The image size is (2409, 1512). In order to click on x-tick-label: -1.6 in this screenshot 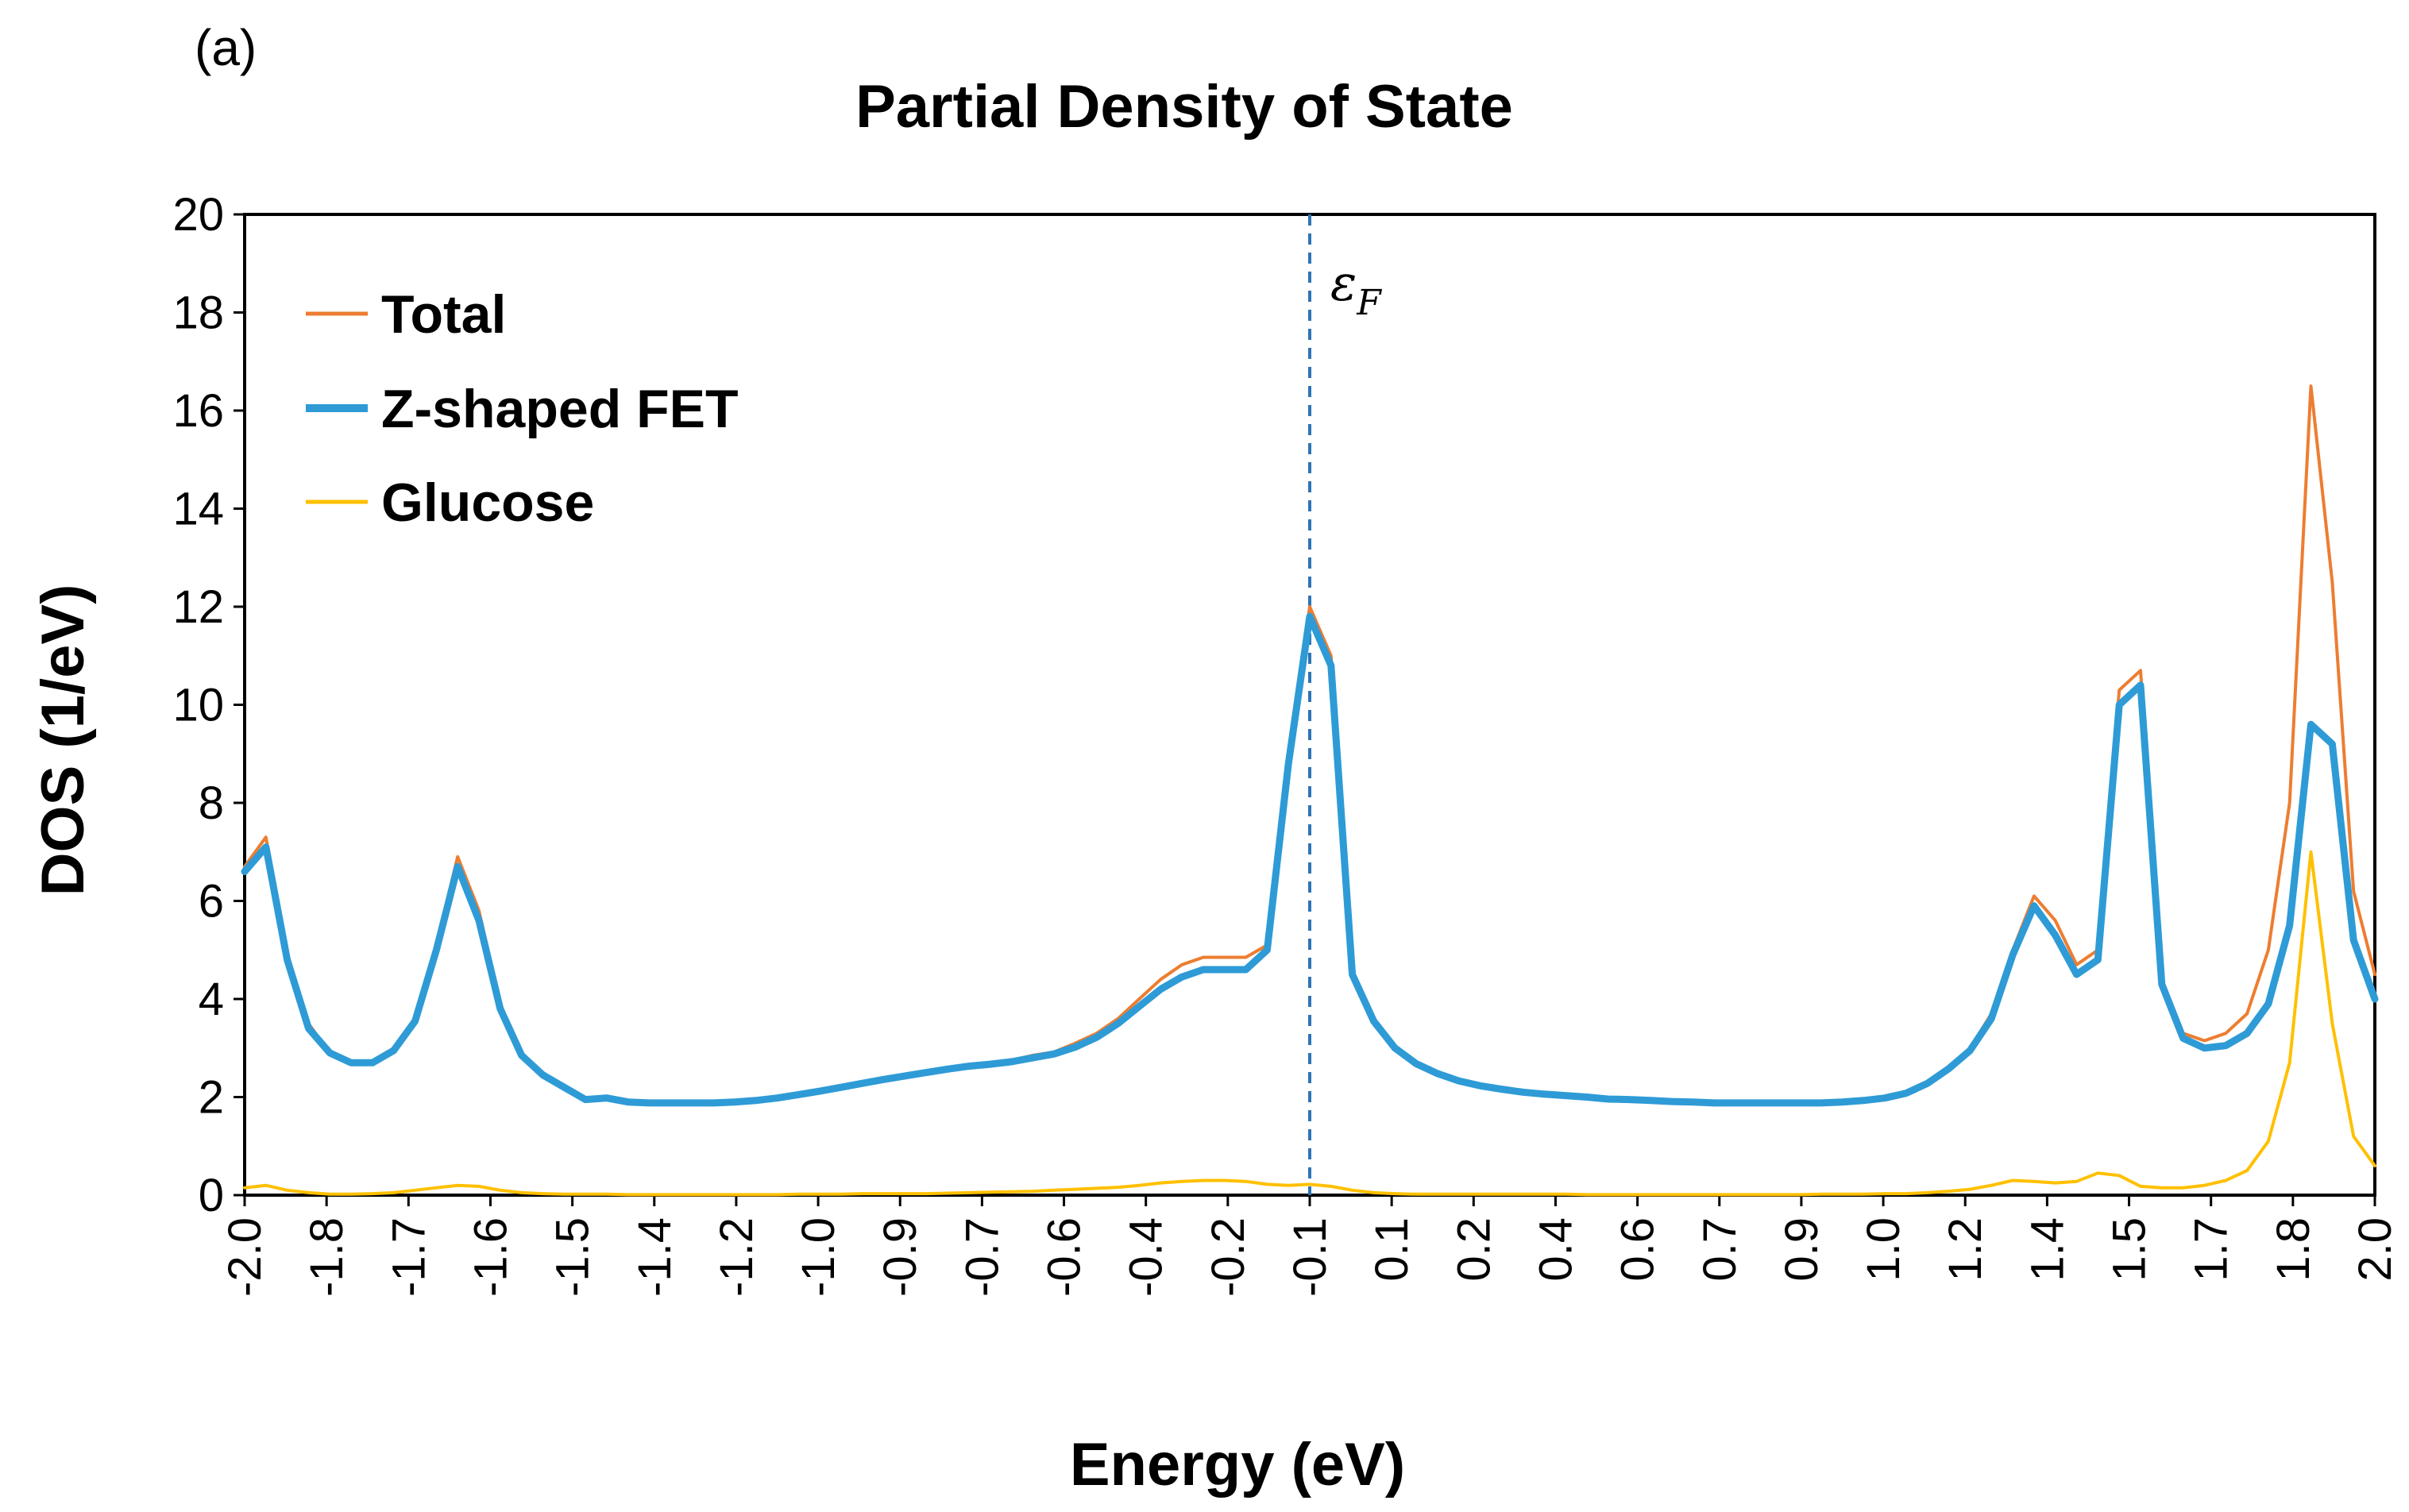, I will do `click(490, 1257)`.